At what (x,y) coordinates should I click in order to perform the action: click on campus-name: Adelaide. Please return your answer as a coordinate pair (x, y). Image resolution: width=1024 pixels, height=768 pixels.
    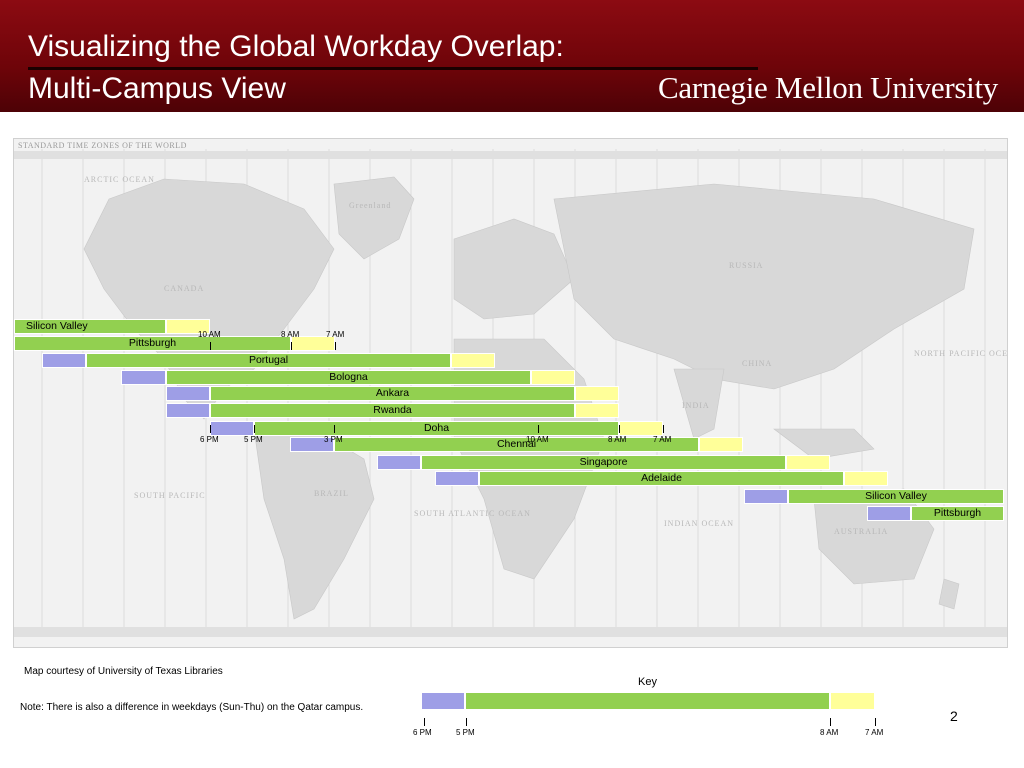
    Looking at the image, I should click on (661, 478).